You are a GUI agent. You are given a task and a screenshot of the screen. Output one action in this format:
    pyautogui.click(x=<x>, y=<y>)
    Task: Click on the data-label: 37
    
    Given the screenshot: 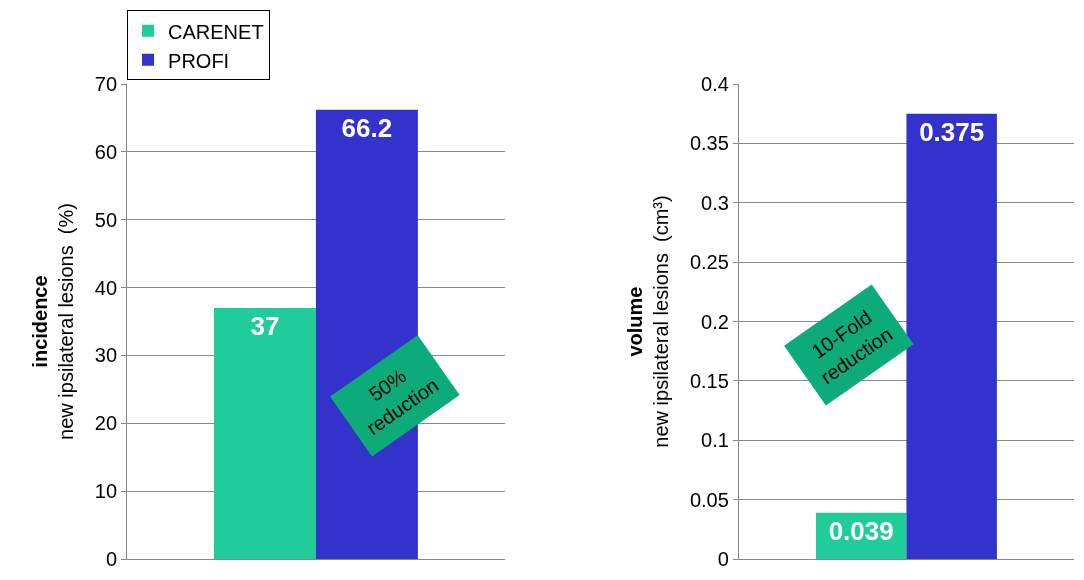 What is the action you would take?
    pyautogui.click(x=265, y=325)
    